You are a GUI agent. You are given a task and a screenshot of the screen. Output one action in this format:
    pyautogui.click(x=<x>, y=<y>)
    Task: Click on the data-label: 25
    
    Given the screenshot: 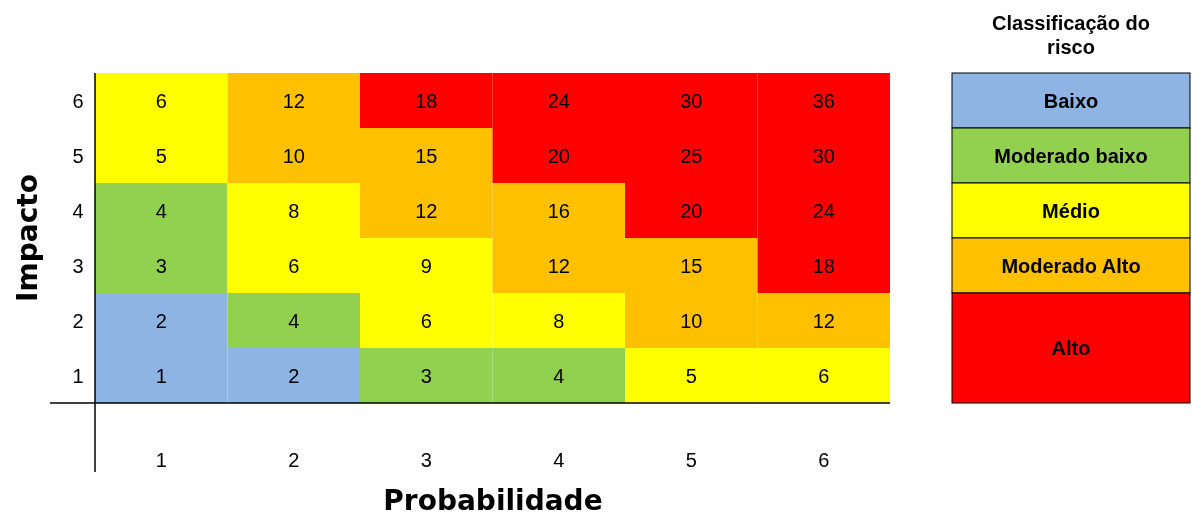 What is the action you would take?
    pyautogui.click(x=691, y=155)
    